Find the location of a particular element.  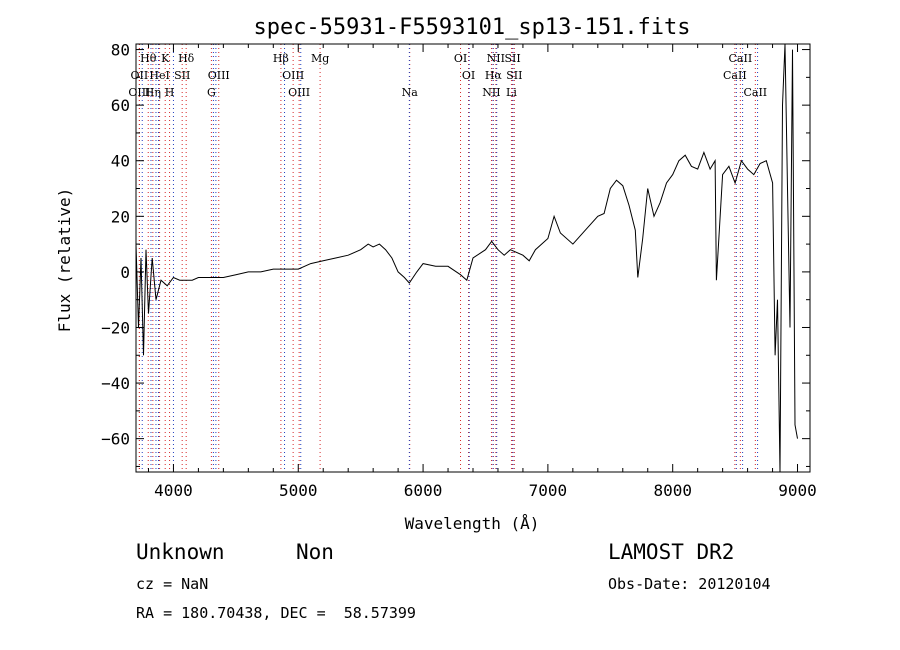

line-id-label-12: OIII is located at coordinates (219, 75).